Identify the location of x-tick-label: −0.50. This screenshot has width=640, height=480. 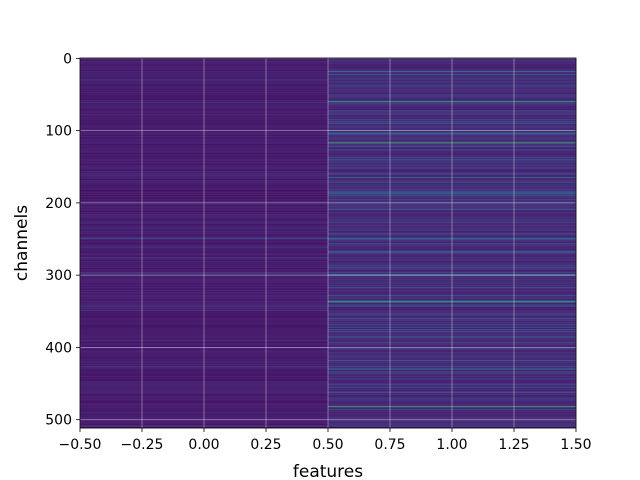
(80, 445).